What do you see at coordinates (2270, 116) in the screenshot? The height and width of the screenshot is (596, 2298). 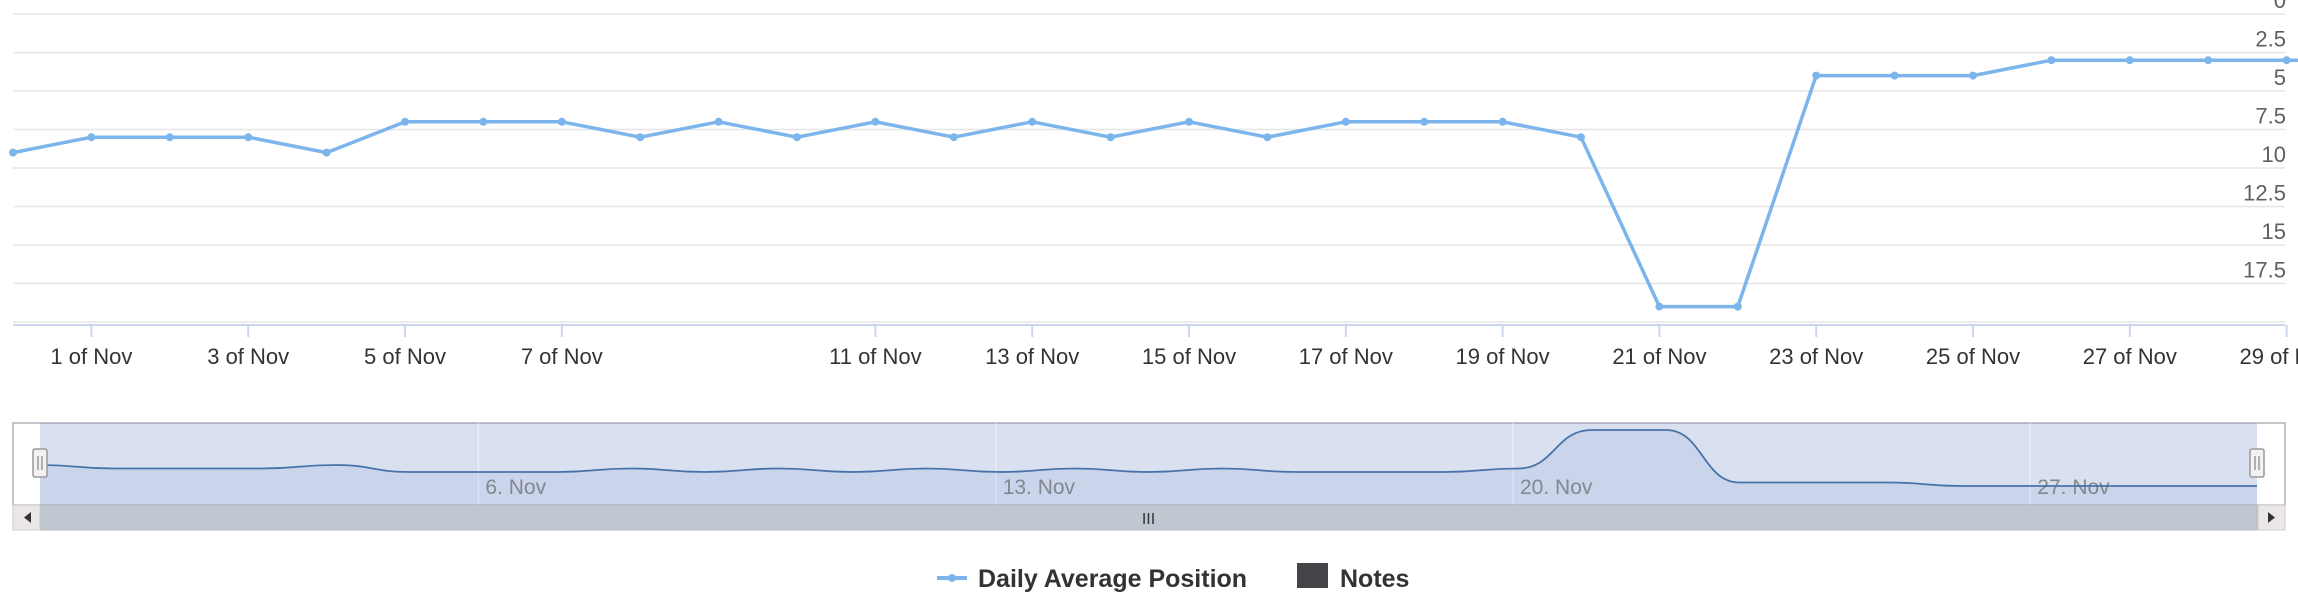 I see `y-tick-label: 7.5` at bounding box center [2270, 116].